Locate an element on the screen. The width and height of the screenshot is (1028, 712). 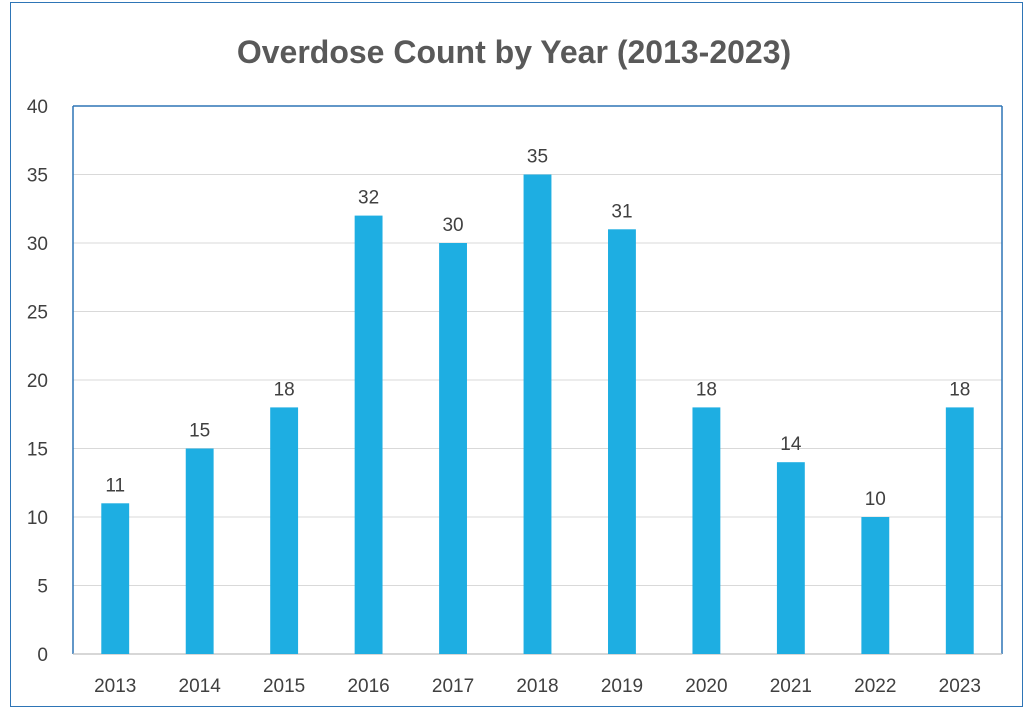
bar-2023 is located at coordinates (959, 530).